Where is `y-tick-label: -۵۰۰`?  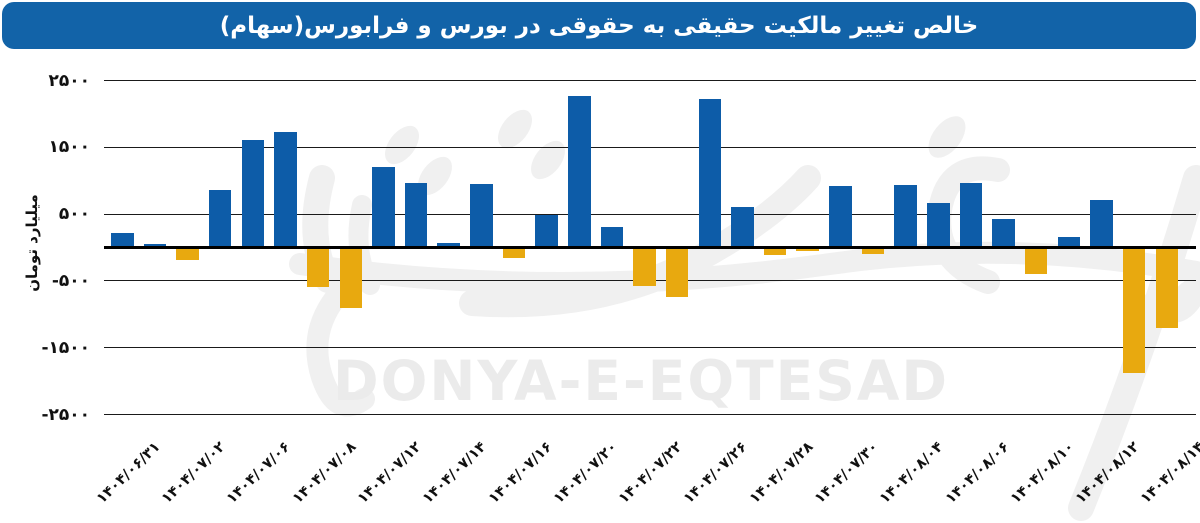 y-tick-label: -۵۰۰ is located at coordinates (70, 280).